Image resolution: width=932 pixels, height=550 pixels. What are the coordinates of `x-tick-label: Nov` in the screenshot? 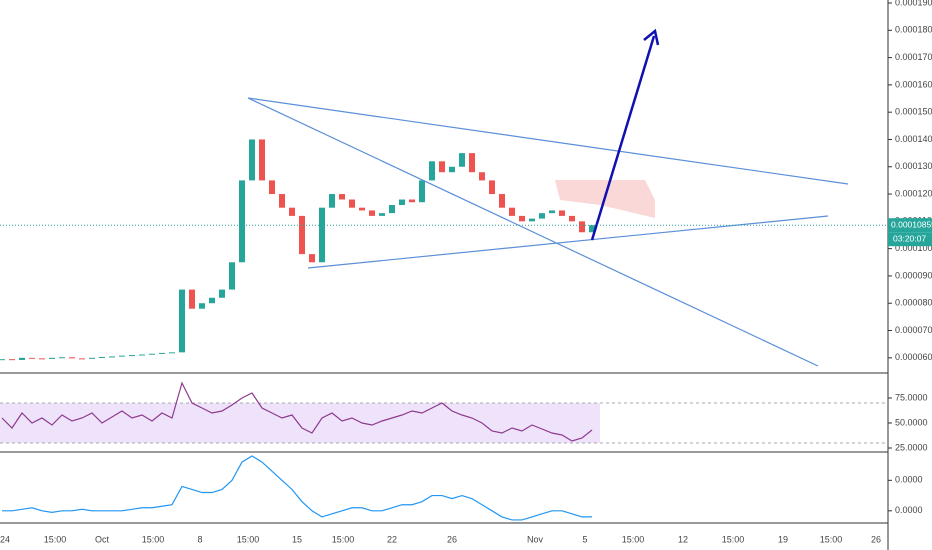 It's located at (535, 539).